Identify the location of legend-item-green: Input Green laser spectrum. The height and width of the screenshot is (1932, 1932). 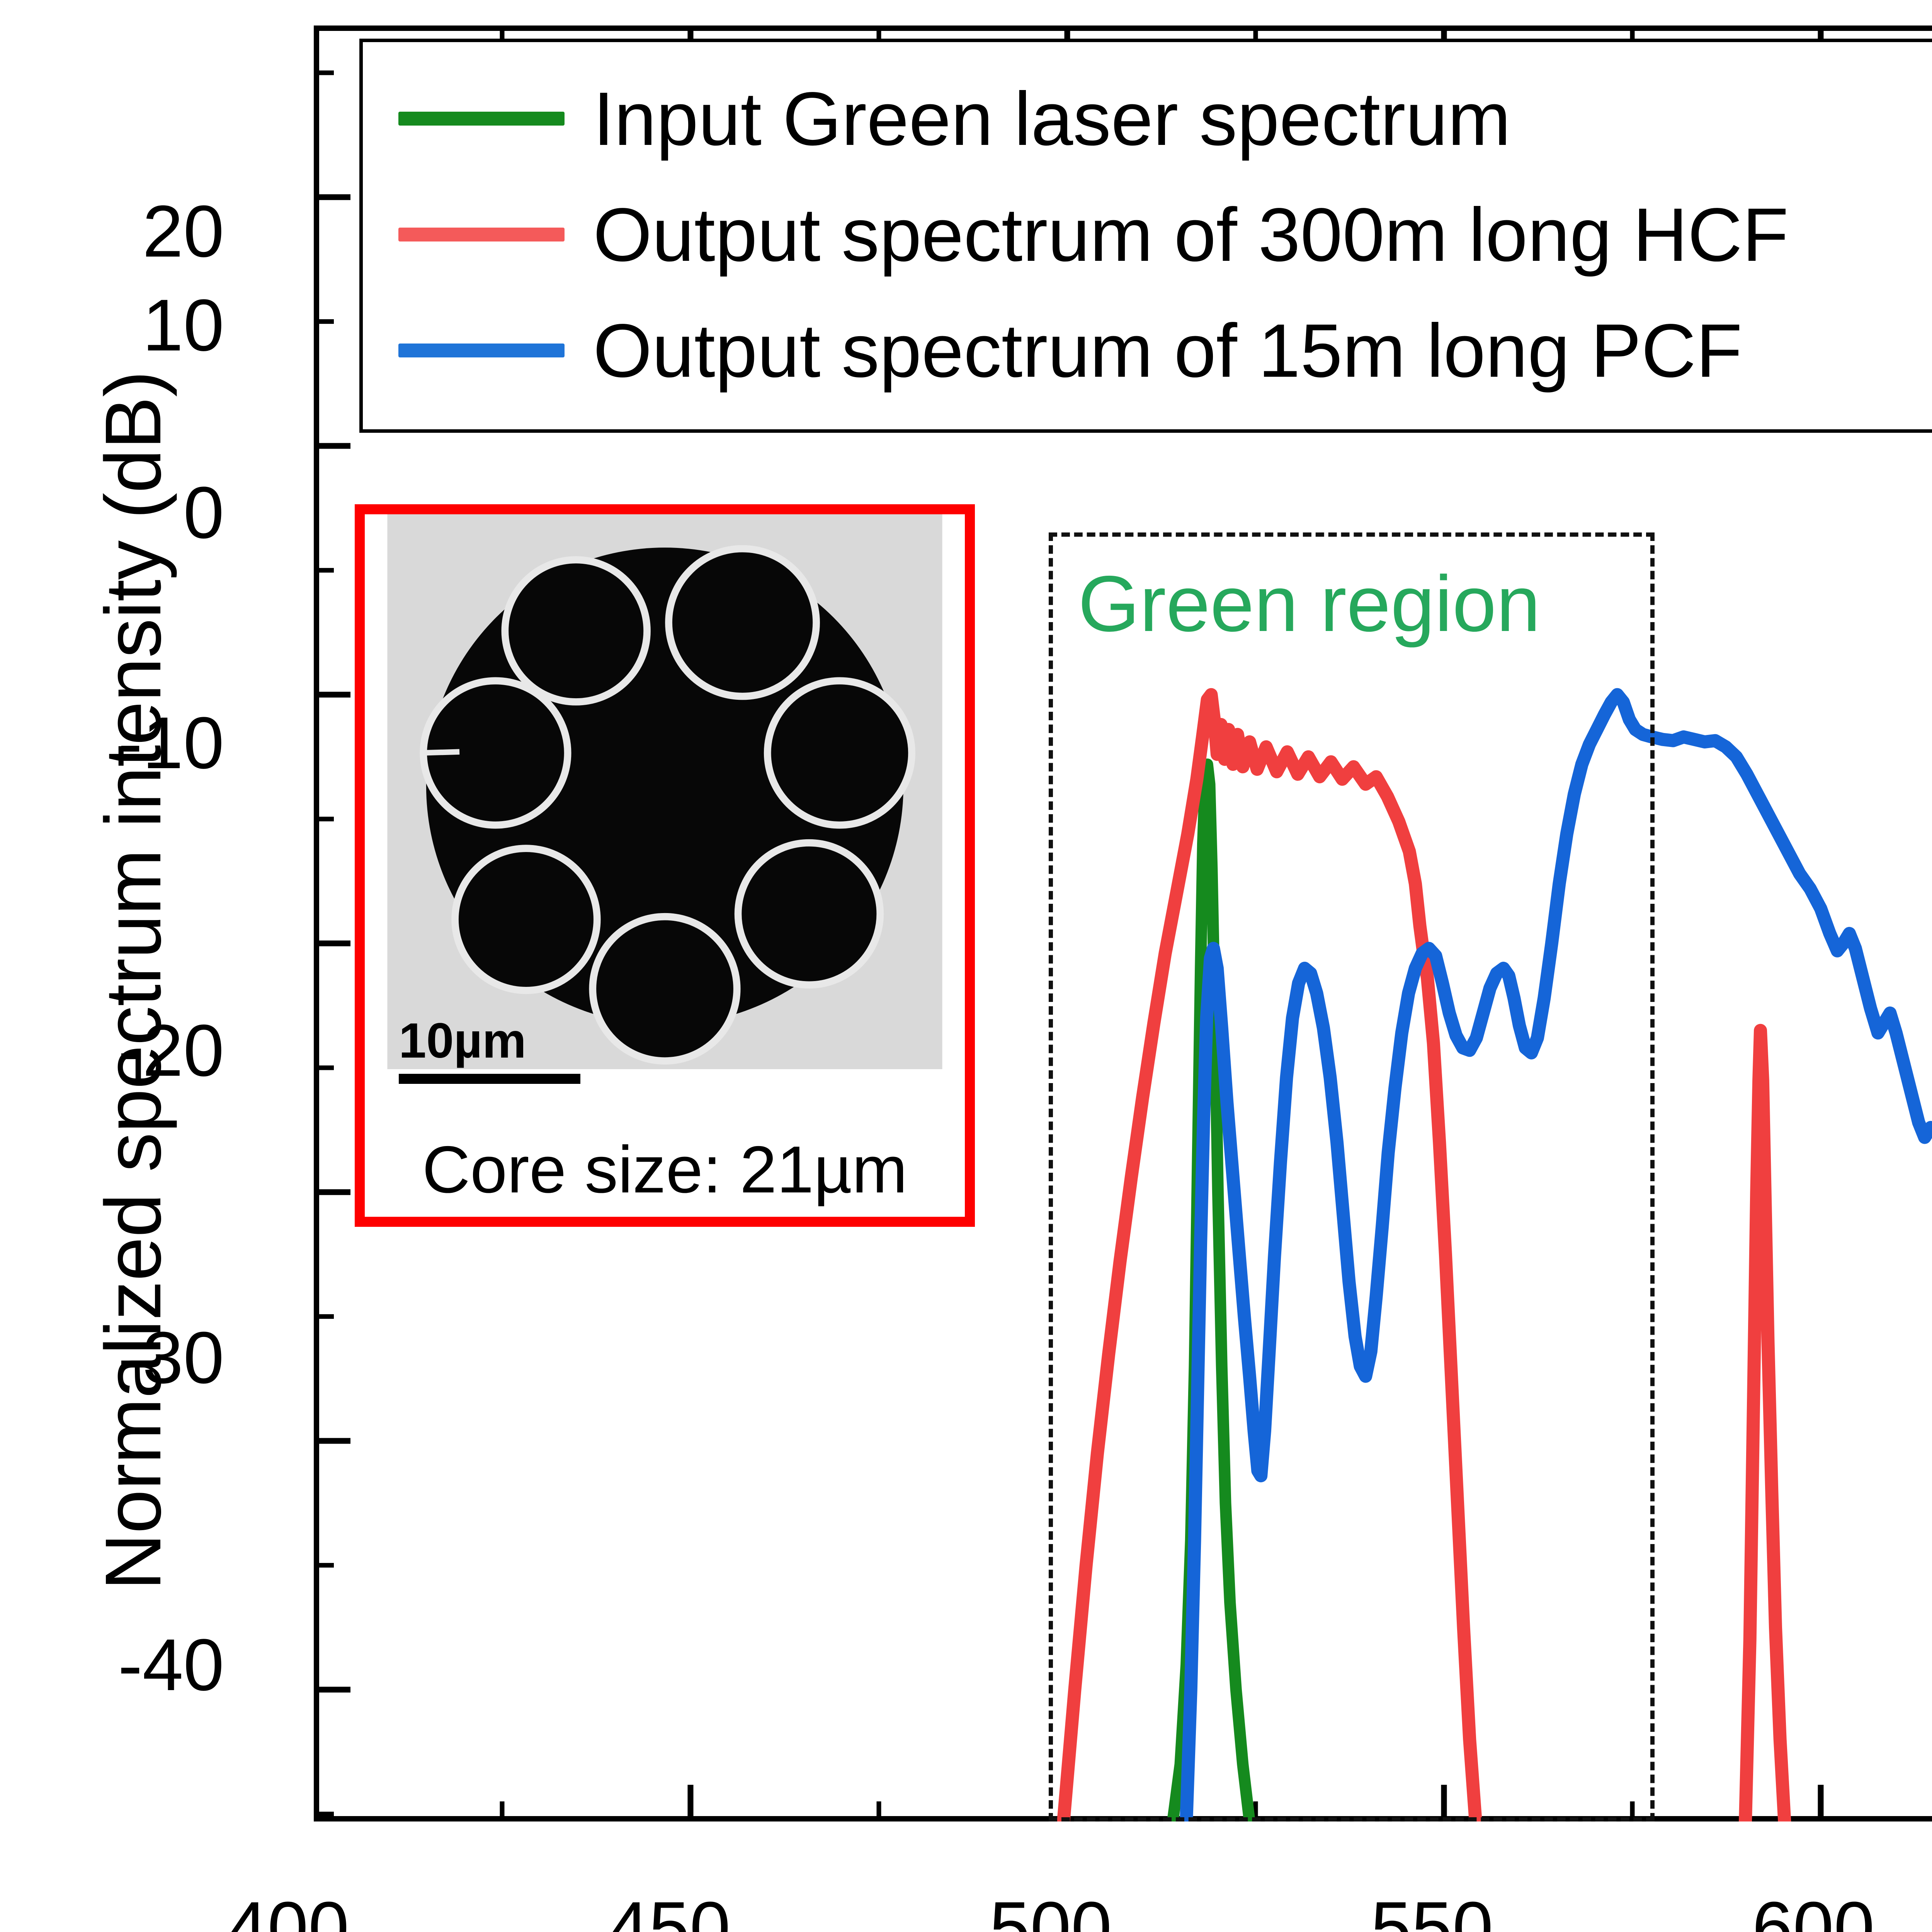
(1148, 119).